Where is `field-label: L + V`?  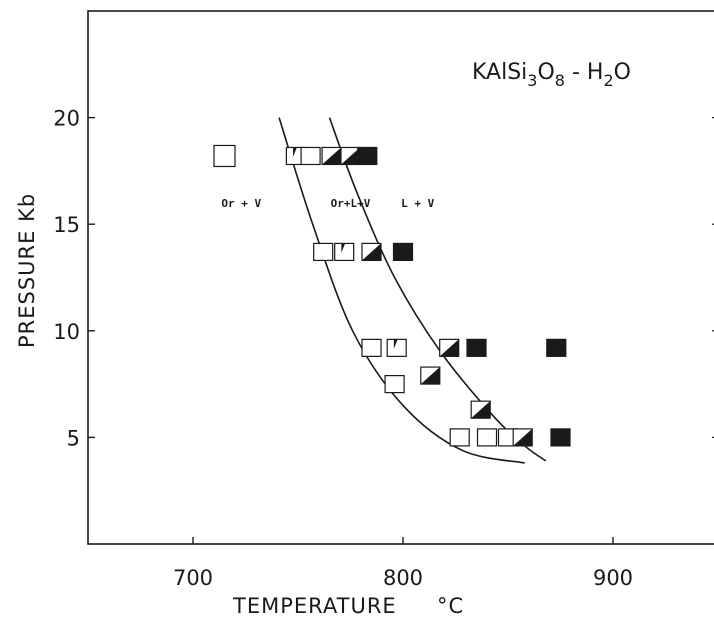 field-label: L + V is located at coordinates (417, 203).